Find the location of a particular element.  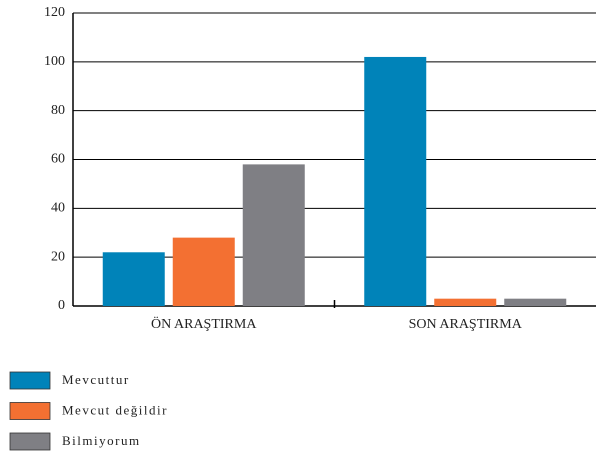

y-tick-label: 100 is located at coordinates (54, 61).